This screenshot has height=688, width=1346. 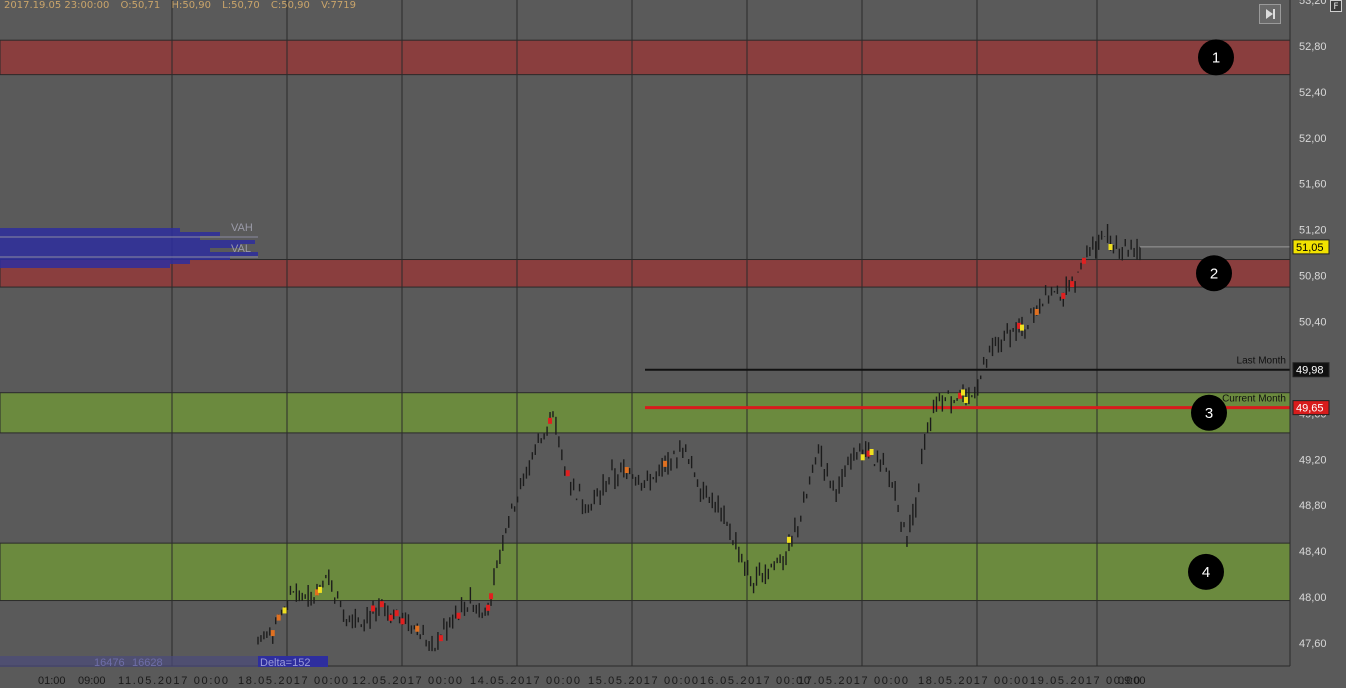 I want to click on skip-end-icon, so click(x=1270, y=14).